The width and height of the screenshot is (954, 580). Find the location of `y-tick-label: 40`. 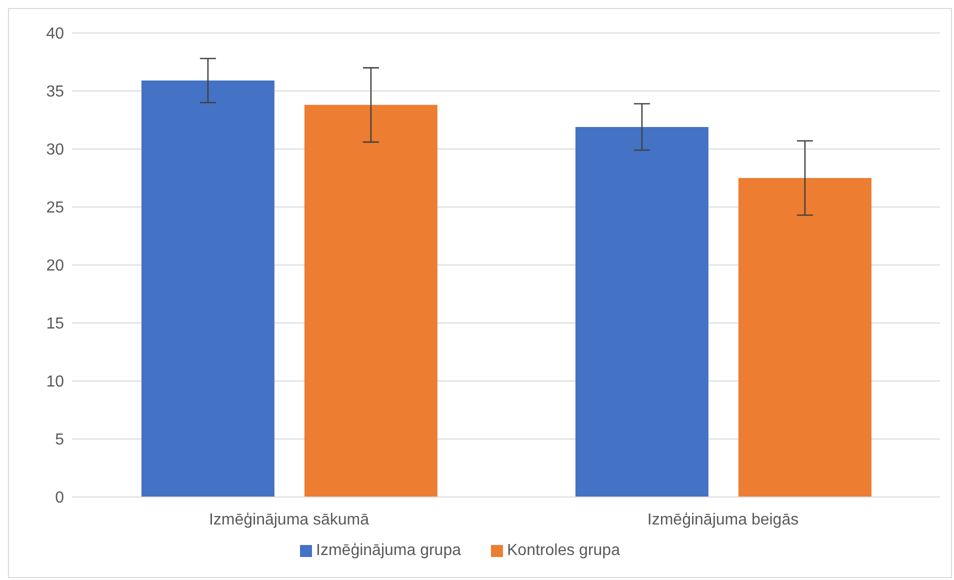

y-tick-label: 40 is located at coordinates (55, 34).